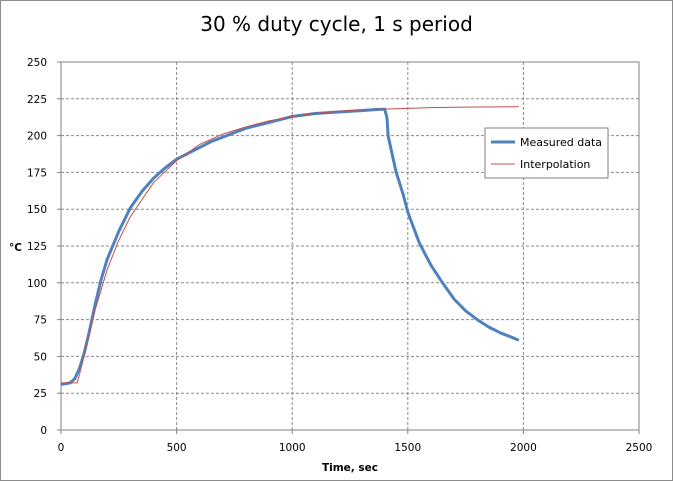  What do you see at coordinates (639, 448) in the screenshot?
I see `x-tick-label: 2500` at bounding box center [639, 448].